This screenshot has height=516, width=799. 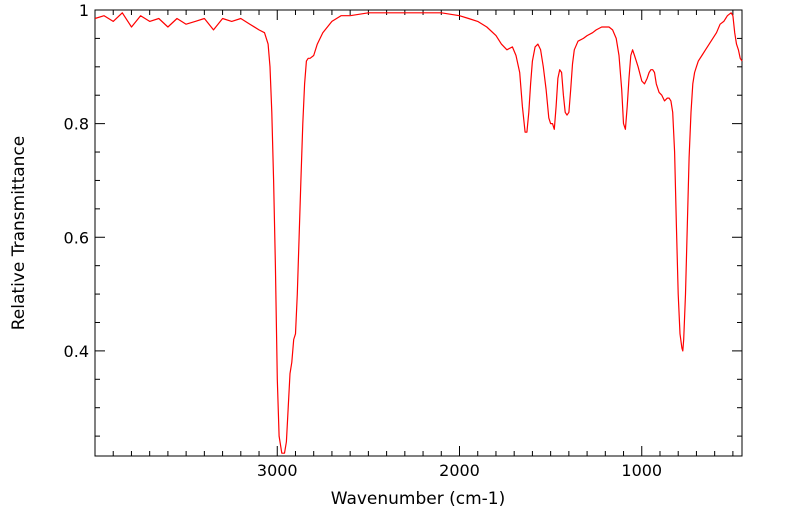 I want to click on x-tick-label: 2000, so click(x=459, y=470).